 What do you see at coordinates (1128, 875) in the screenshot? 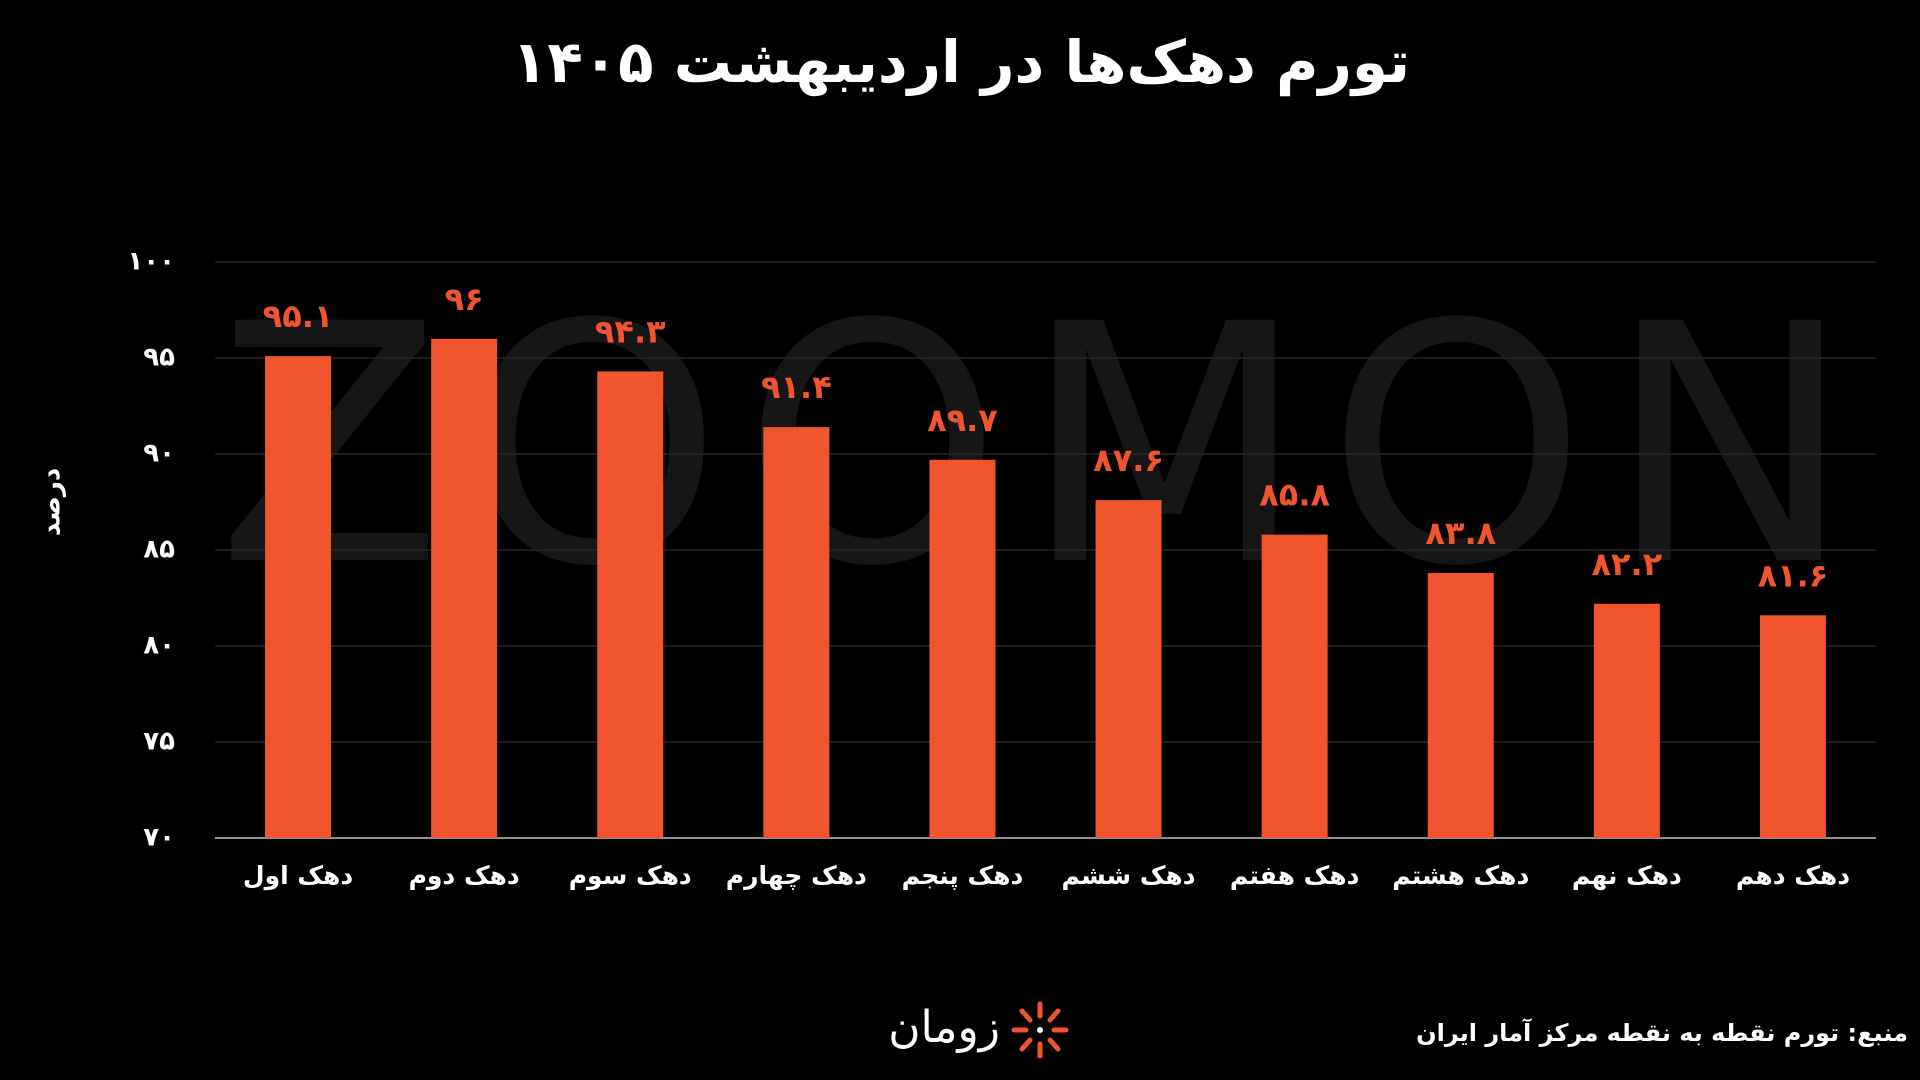
I see `x-tick-label: دهک ششم` at bounding box center [1128, 875].